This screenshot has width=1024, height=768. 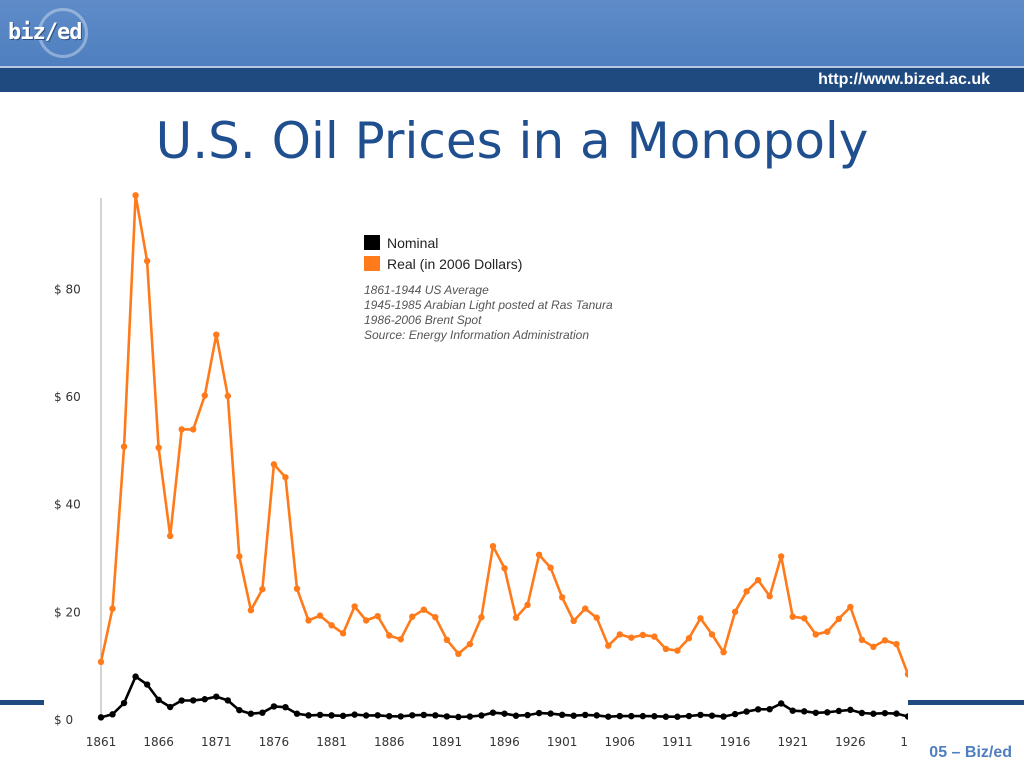 What do you see at coordinates (331, 742) in the screenshot?
I see `x-tick-label: 1881` at bounding box center [331, 742].